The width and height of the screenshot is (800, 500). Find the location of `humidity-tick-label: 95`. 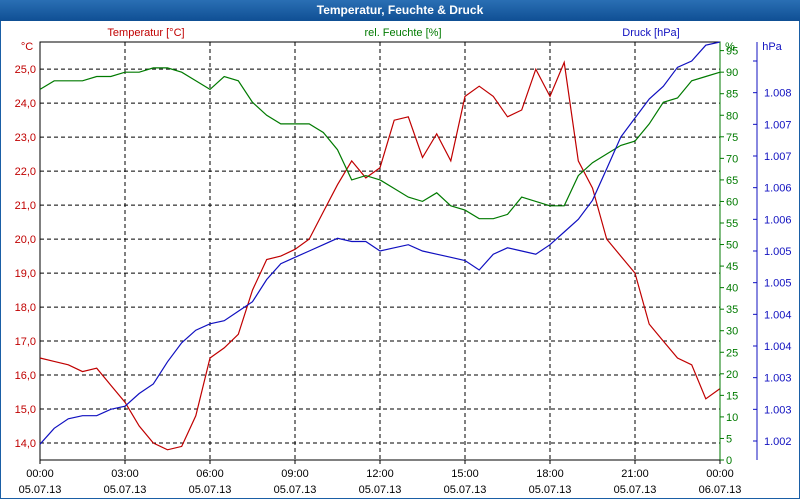

humidity-tick-label: 95 is located at coordinates (732, 52).